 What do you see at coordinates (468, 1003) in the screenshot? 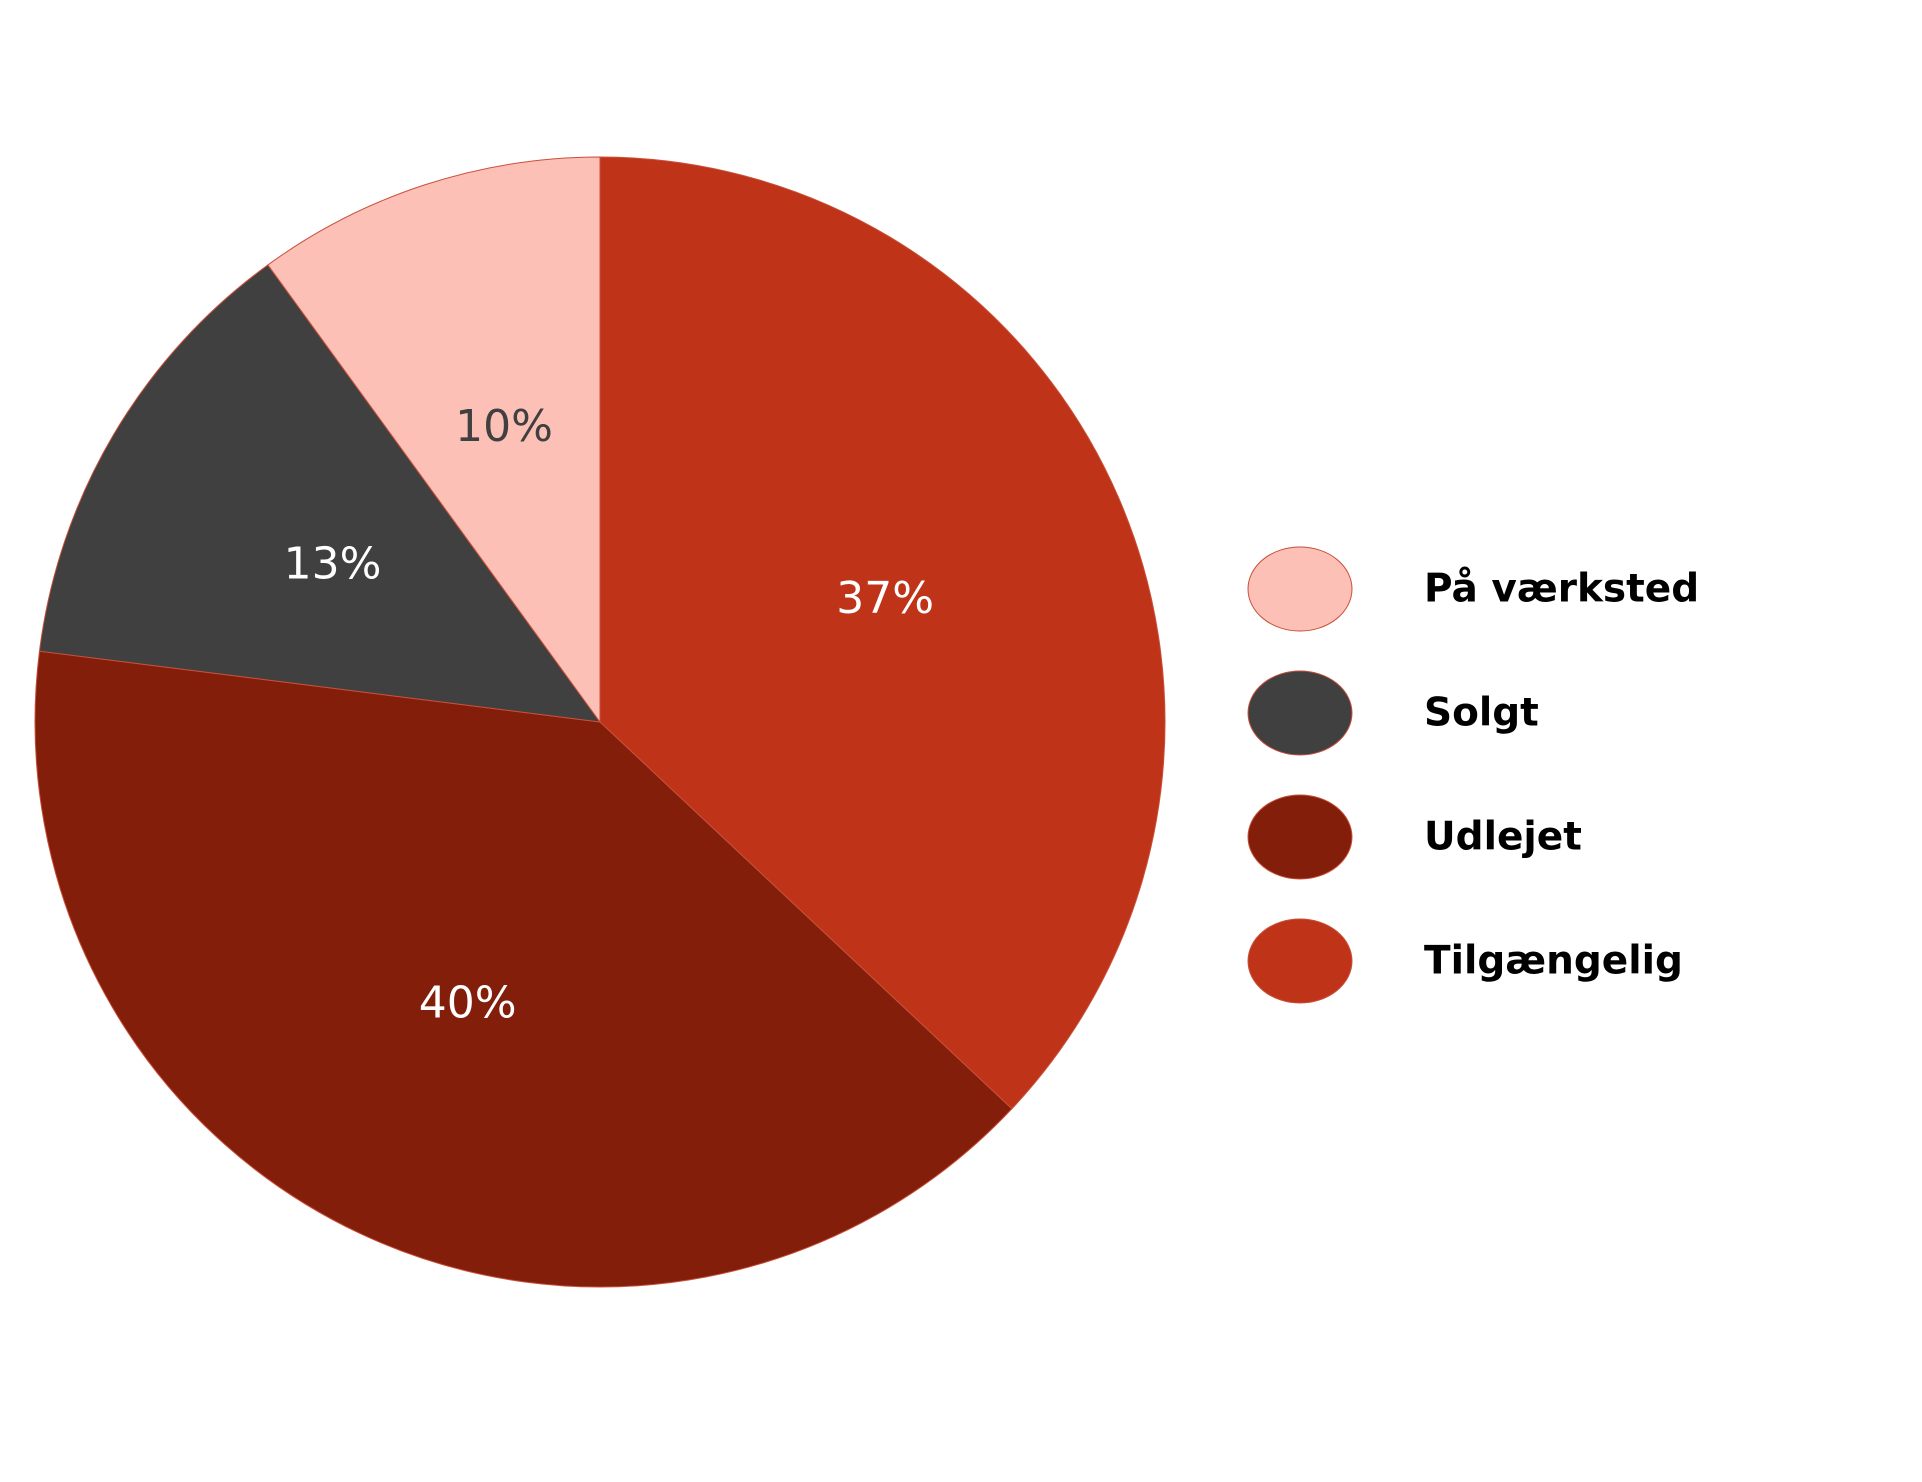
I see `slice-value-label: 40%` at bounding box center [468, 1003].